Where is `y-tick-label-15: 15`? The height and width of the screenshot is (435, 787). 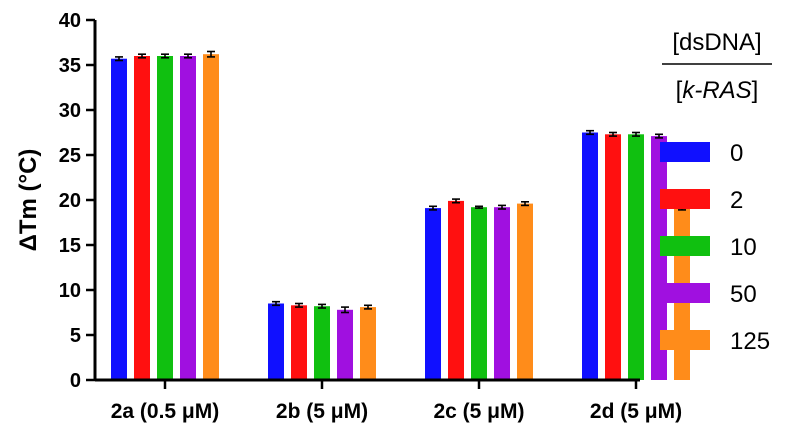
y-tick-label-15: 15 is located at coordinates (70, 246).